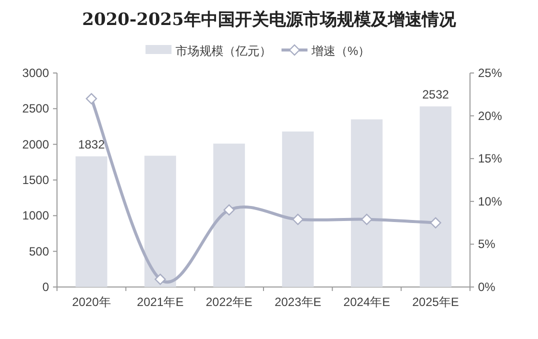 This screenshot has height=339, width=538. Describe the element at coordinates (39, 251) in the screenshot. I see `y-tick-label: 500` at that location.